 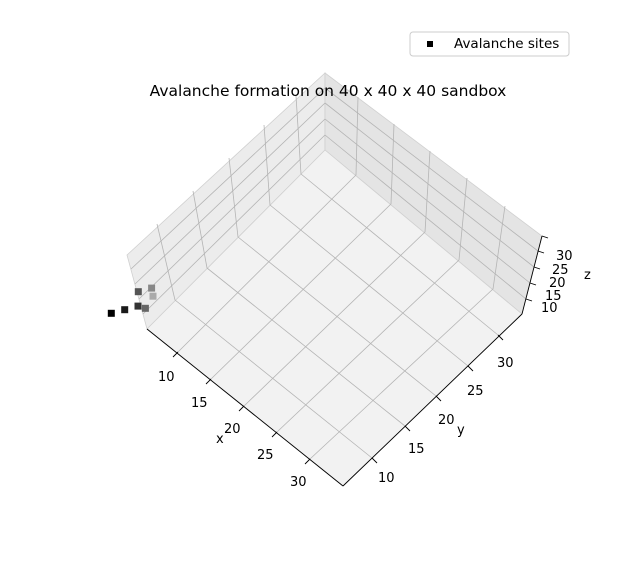 What do you see at coordinates (166, 377) in the screenshot?
I see `x-tick-label: 10` at bounding box center [166, 377].